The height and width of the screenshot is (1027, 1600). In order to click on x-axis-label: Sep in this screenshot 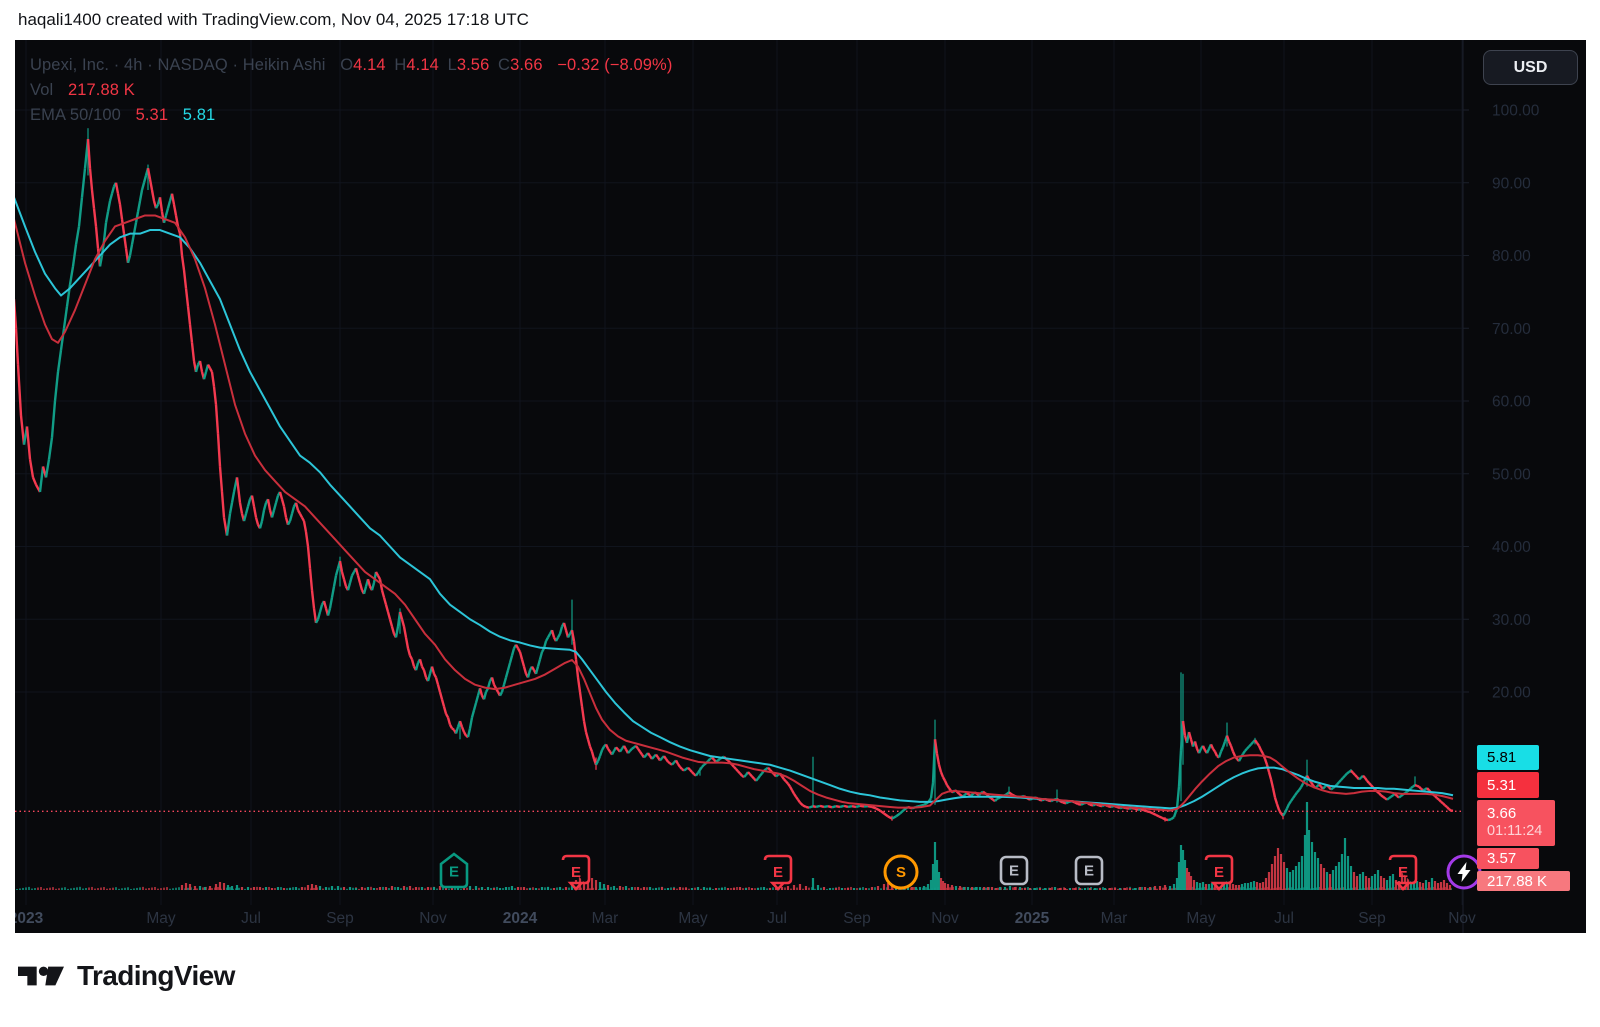, I will do `click(340, 918)`.